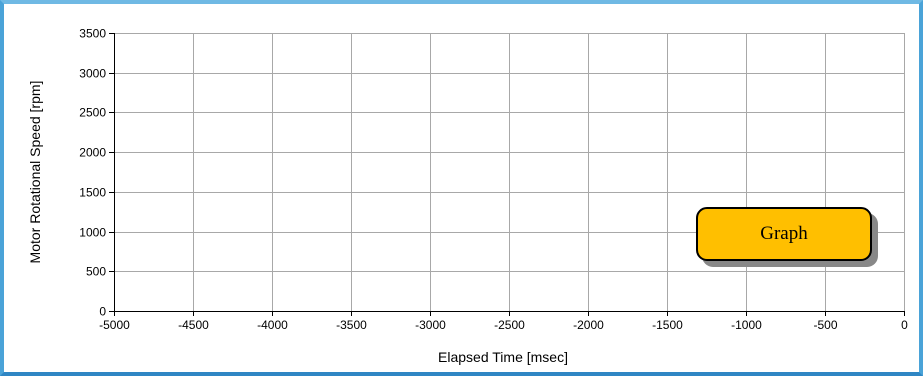 The image size is (923, 376). Describe the element at coordinates (588, 325) in the screenshot. I see `x-tick-label: -2000` at that location.